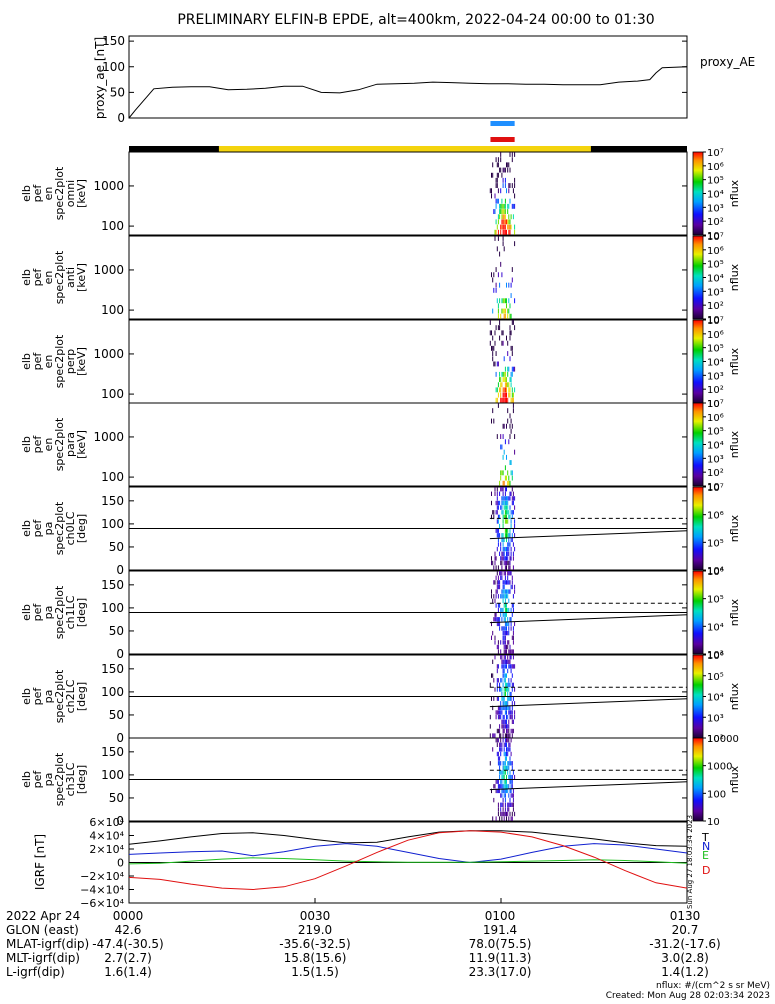 Image resolution: width=775 pixels, height=1004 pixels. I want to click on y-axis-label: anti, so click(70, 277).